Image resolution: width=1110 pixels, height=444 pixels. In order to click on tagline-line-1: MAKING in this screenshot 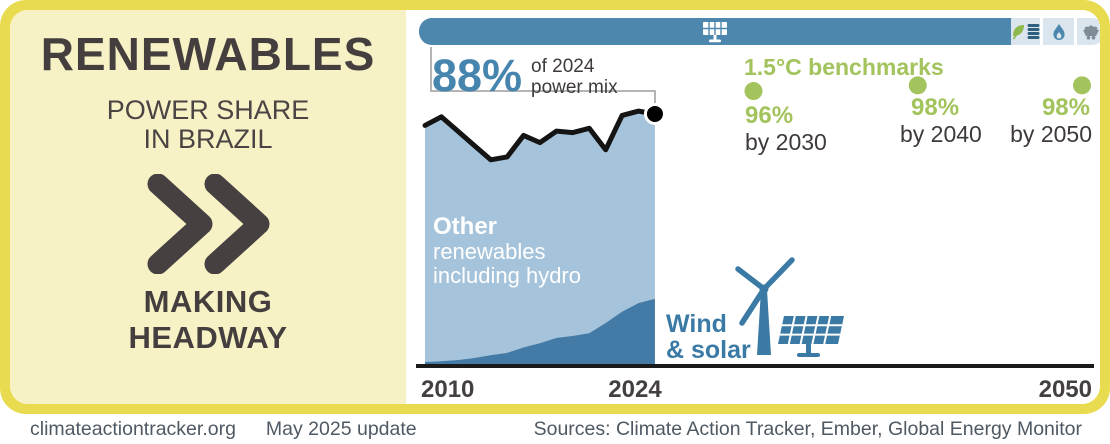, I will do `click(208, 301)`.